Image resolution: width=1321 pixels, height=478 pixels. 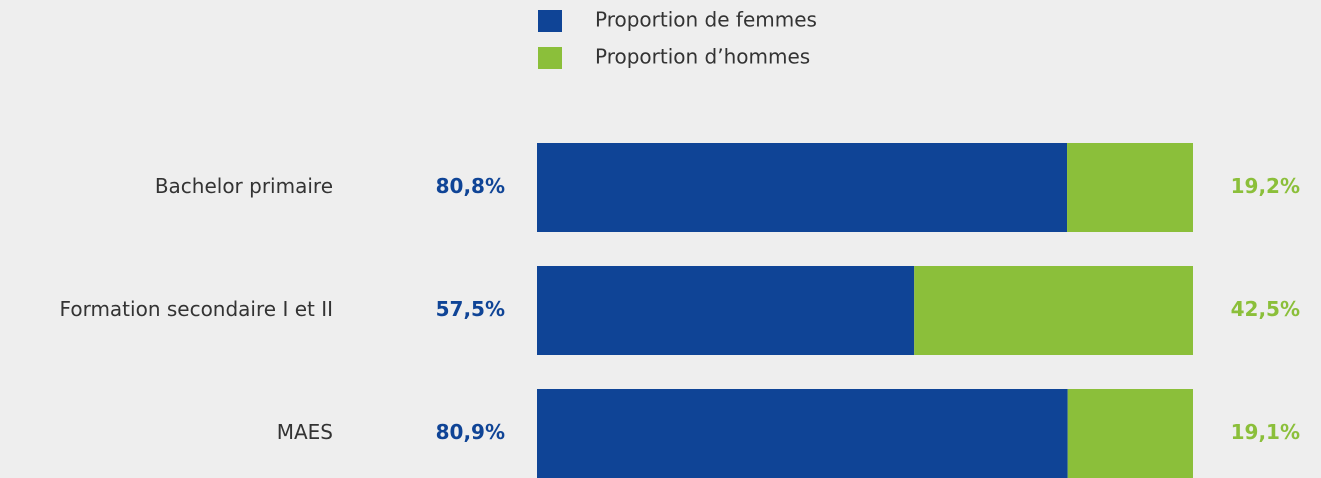 I want to click on value-label: 42,5%, so click(x=1265, y=309).